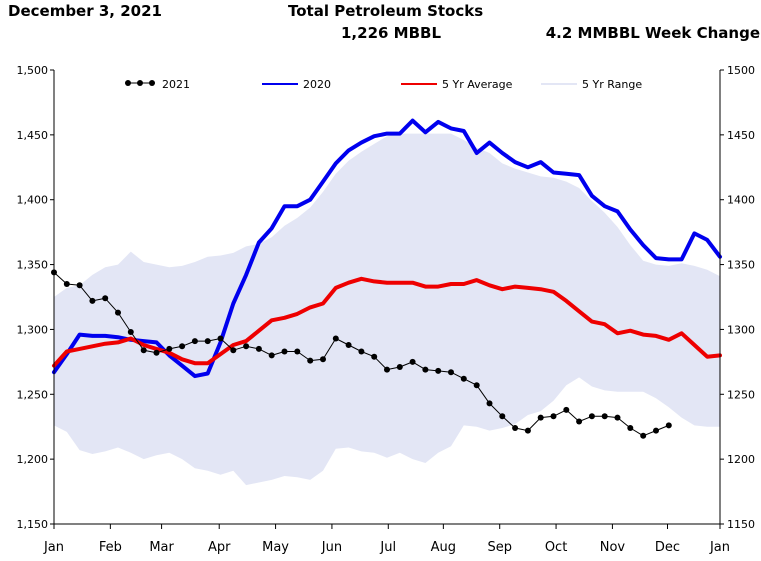  Describe the element at coordinates (499, 547) in the screenshot. I see `x-tick-label: Sep` at that location.